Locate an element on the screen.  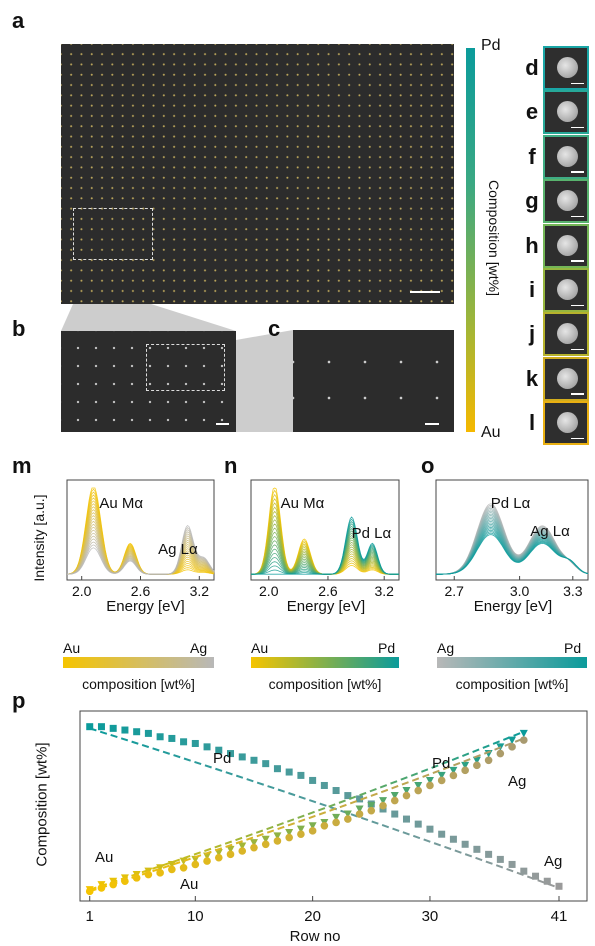
nanoparticle-image-f is located at coordinates (566, 156).